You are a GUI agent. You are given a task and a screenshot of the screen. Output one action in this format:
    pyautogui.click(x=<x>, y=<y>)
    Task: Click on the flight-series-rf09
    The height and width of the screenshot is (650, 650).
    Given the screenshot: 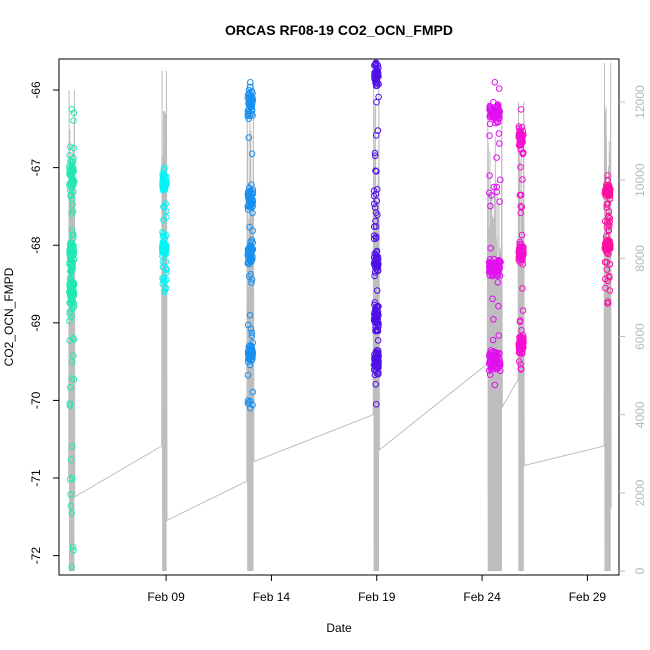 What is the action you would take?
    pyautogui.click(x=164, y=230)
    